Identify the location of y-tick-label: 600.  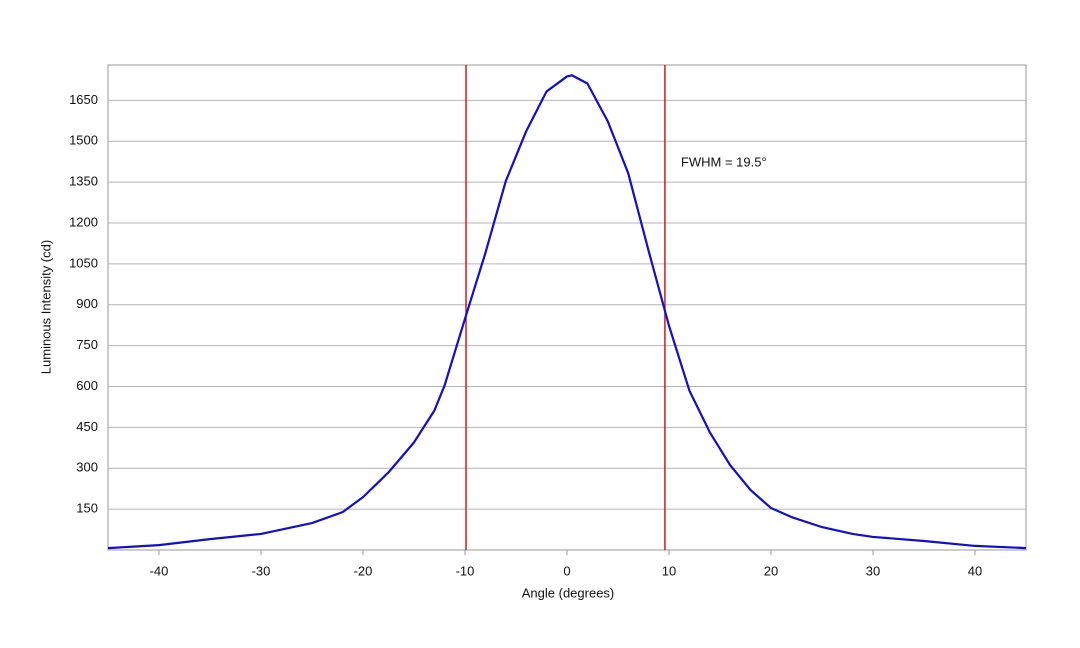
(87, 385).